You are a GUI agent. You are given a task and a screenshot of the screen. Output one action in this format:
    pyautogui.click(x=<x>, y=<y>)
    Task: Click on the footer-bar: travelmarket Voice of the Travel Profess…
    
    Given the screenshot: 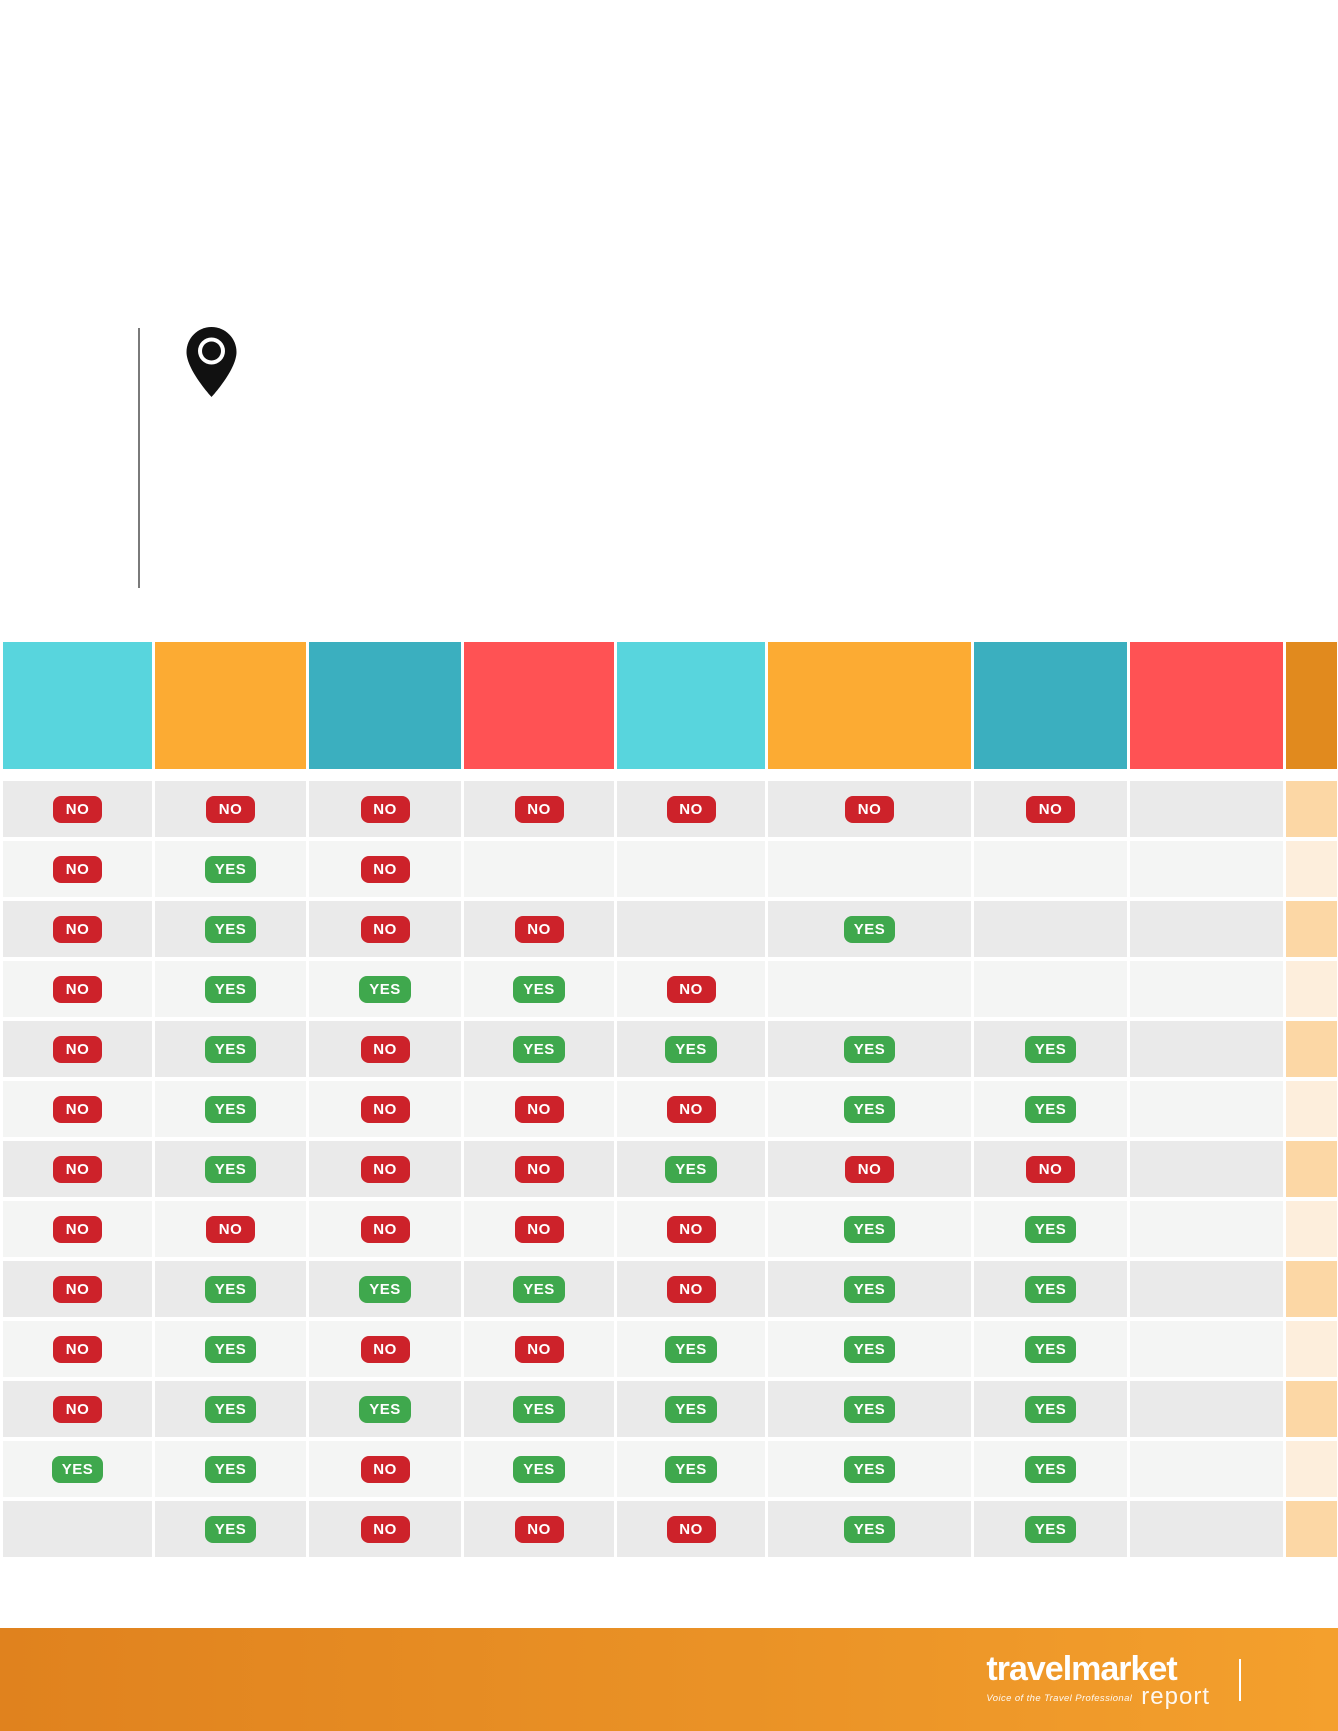 What is the action you would take?
    pyautogui.click(x=669, y=1679)
    